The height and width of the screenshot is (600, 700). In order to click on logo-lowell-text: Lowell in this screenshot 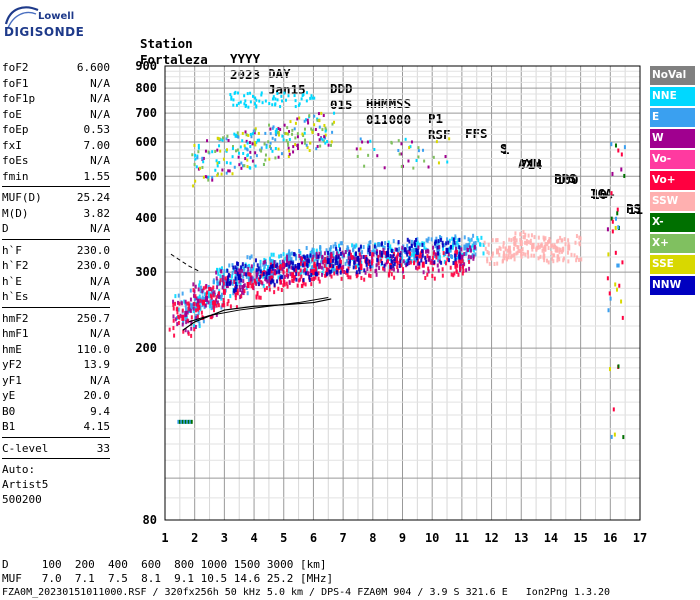, I will do `click(56, 16)`.